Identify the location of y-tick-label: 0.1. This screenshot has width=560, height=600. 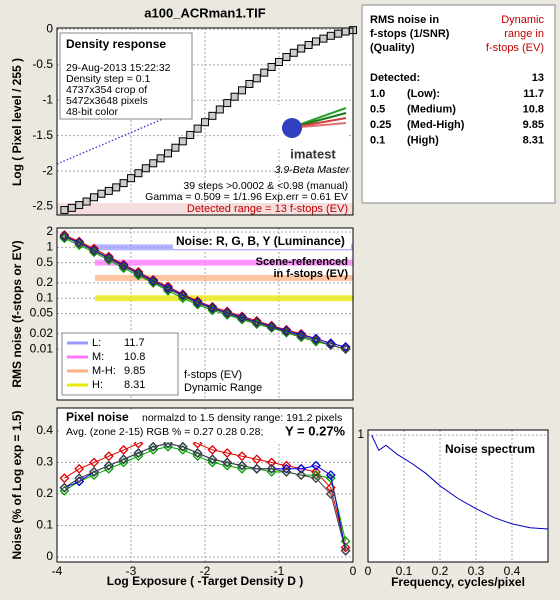
(44, 297).